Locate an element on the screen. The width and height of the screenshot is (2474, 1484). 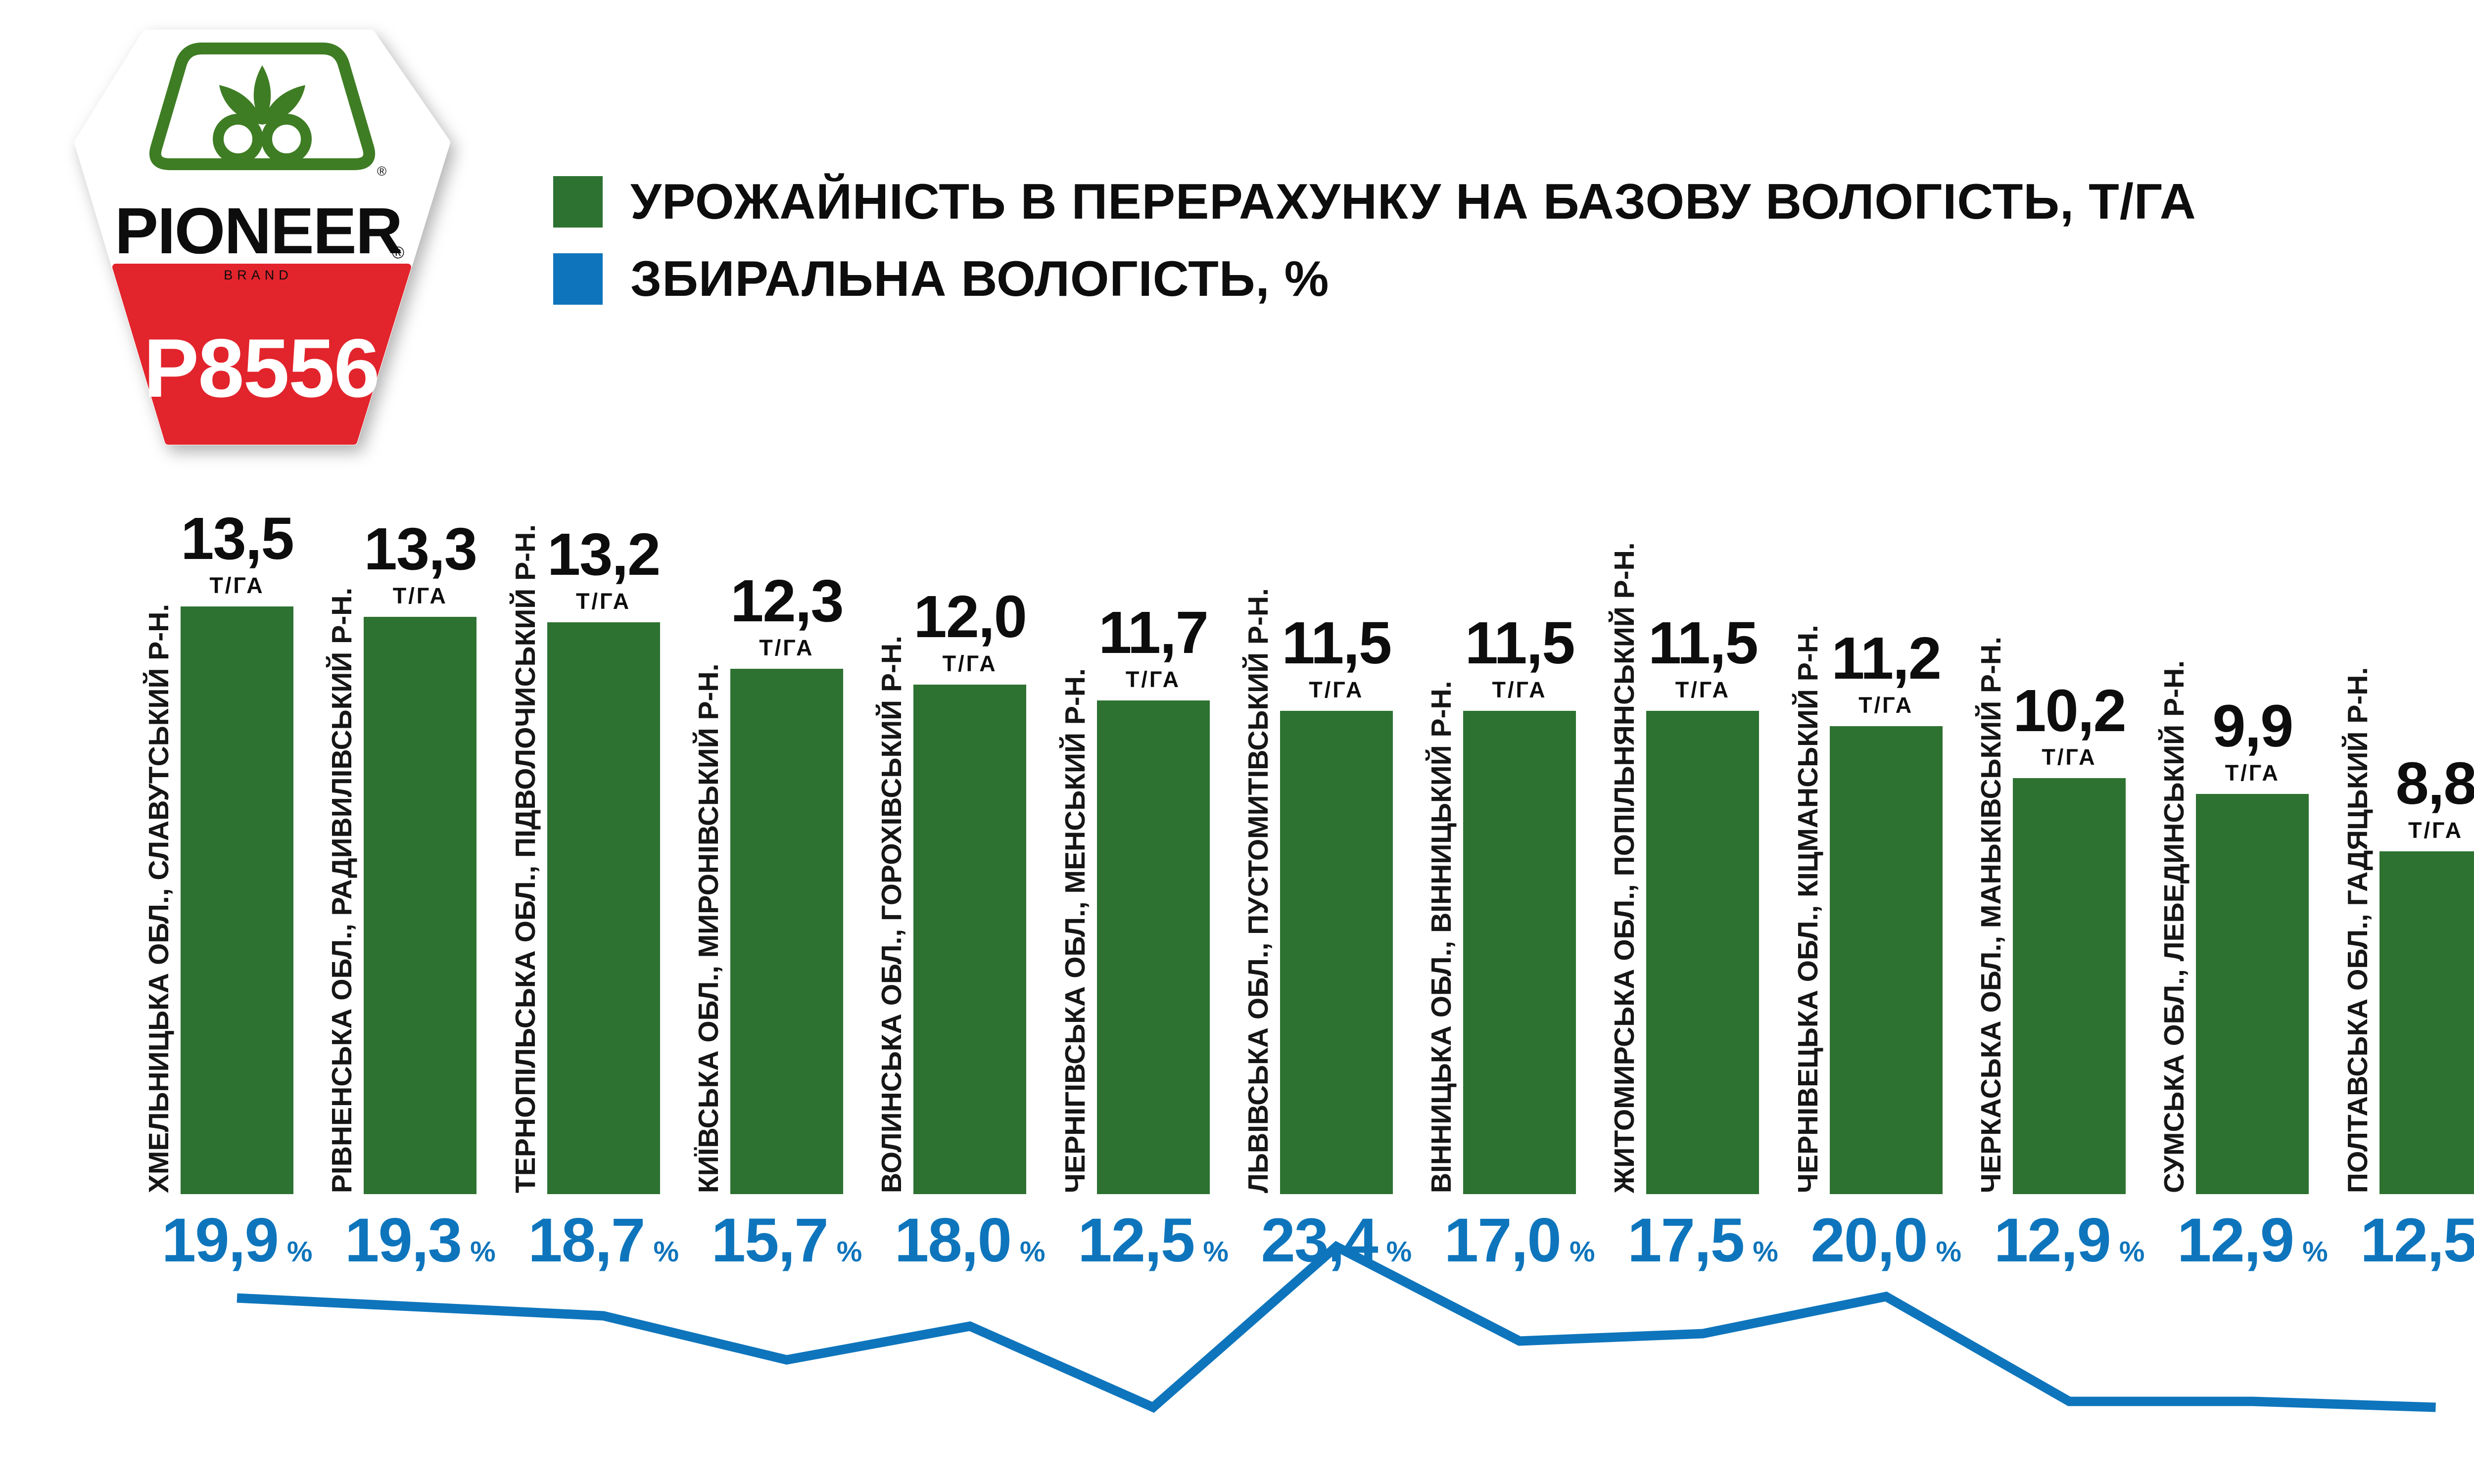
moisture-value: 17,0 is located at coordinates (1503, 1240).